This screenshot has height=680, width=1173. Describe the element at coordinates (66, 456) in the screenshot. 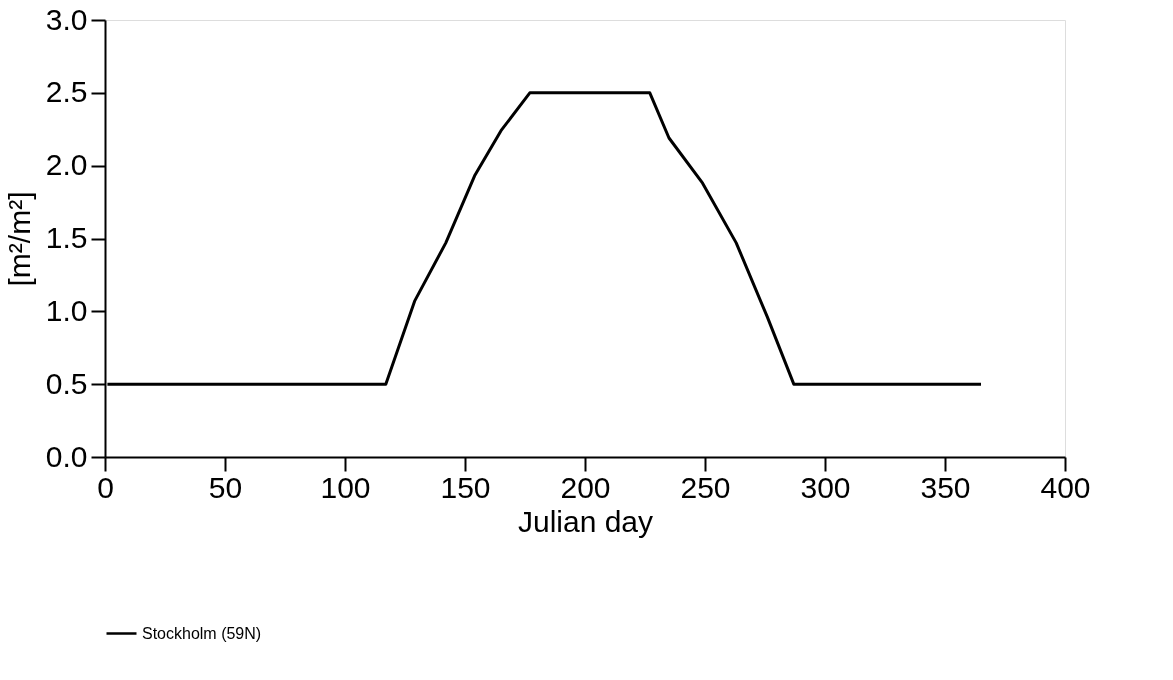

I see `y-tick-label: 0.0` at that location.